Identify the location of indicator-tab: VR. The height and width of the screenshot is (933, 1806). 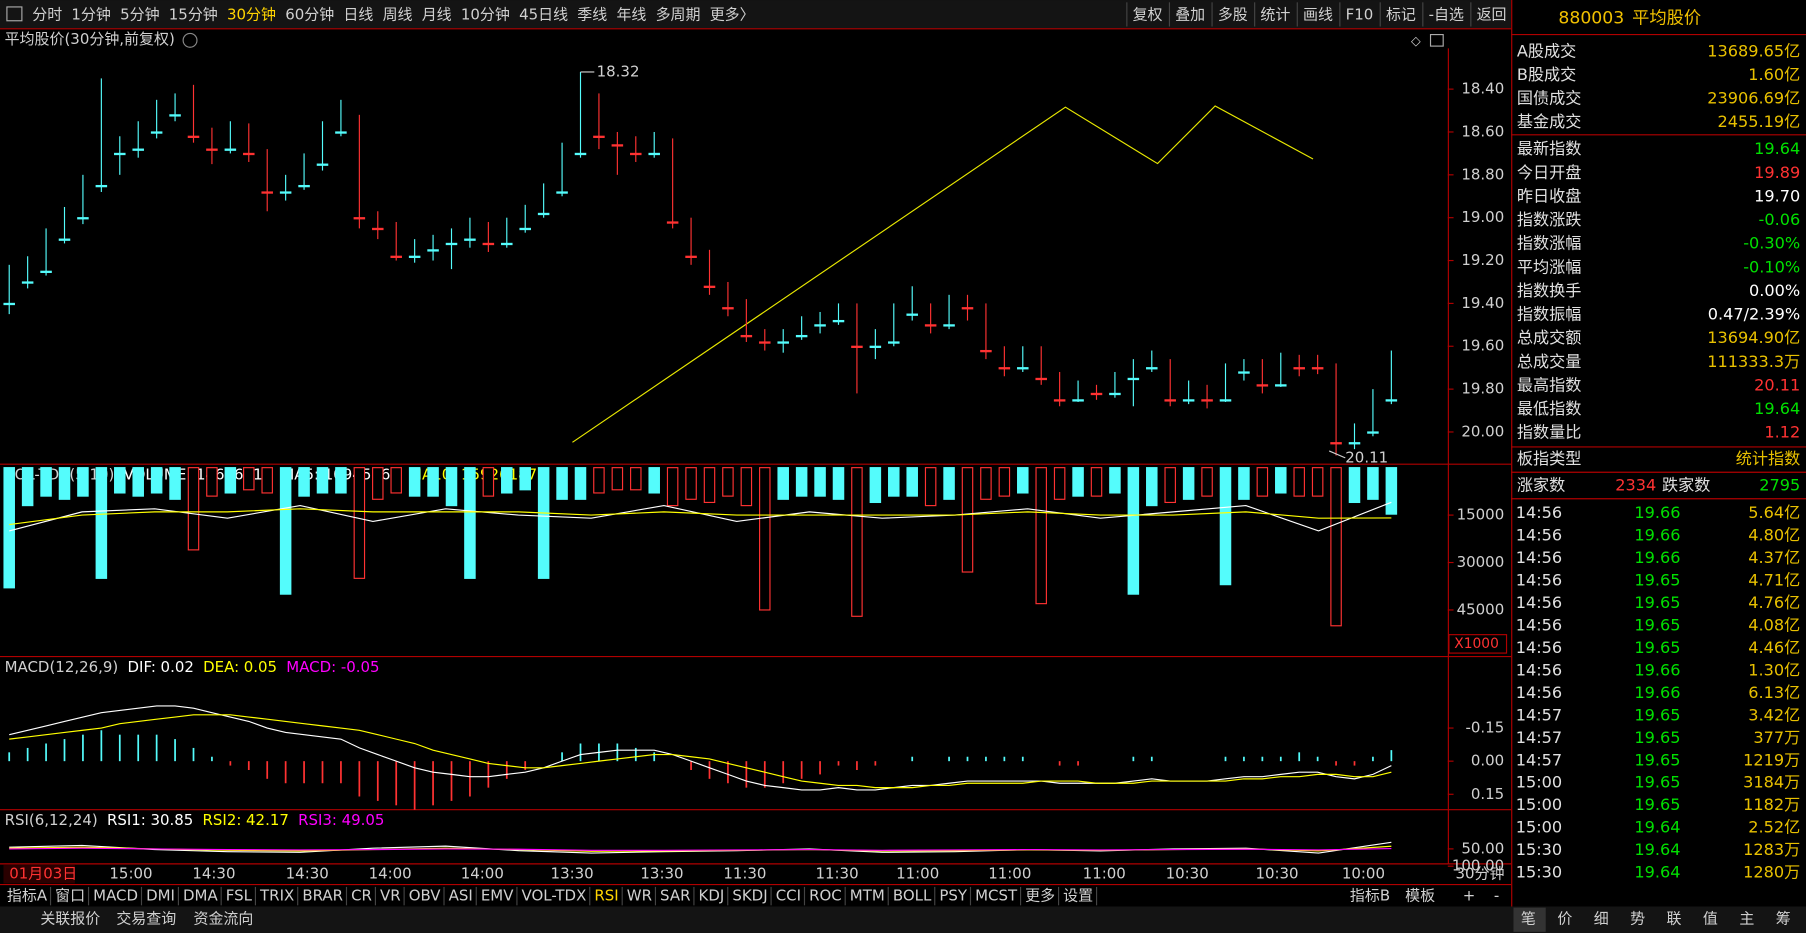
(390, 896).